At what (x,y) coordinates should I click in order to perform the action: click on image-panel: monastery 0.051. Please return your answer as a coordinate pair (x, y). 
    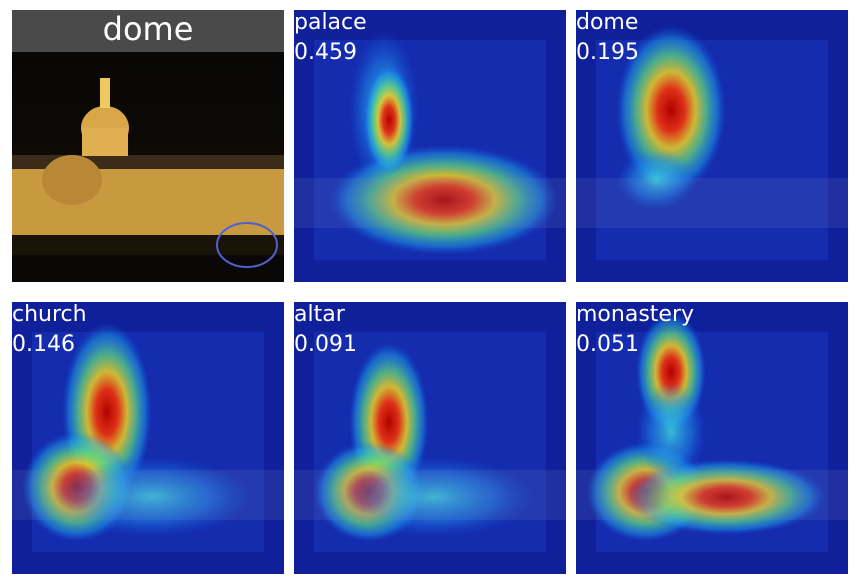
    Looking at the image, I should click on (712, 438).